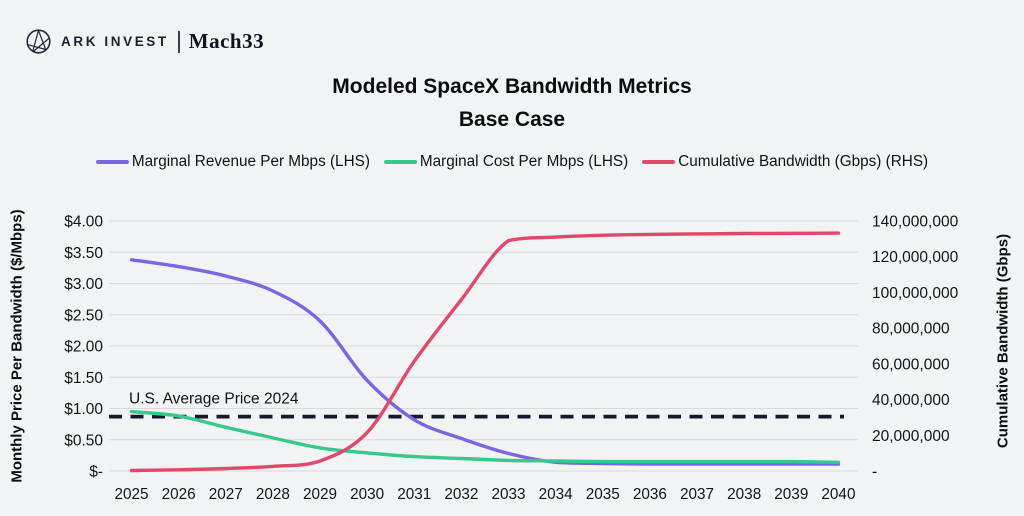  I want to click on legend-label: Marginal Cost Per Mbps (LHS), so click(524, 161).